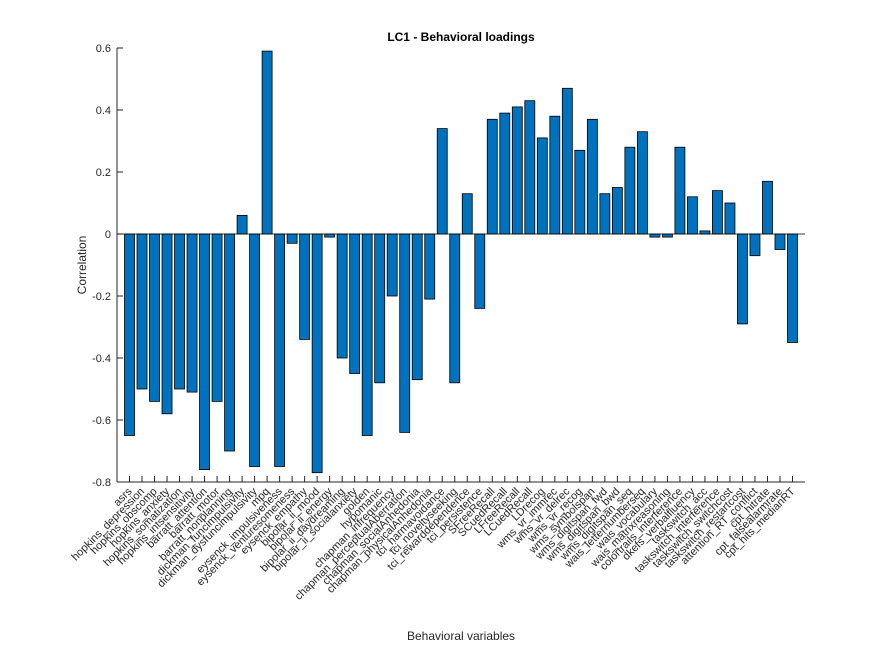  I want to click on y-tick-label: -0.4, so click(101, 359).